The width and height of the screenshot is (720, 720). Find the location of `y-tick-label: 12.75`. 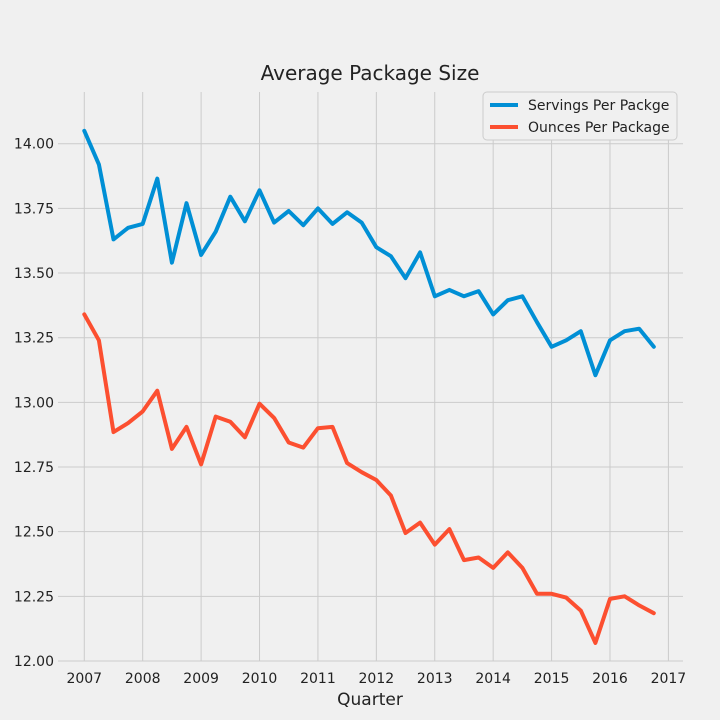

y-tick-label: 12.75 is located at coordinates (34, 468).